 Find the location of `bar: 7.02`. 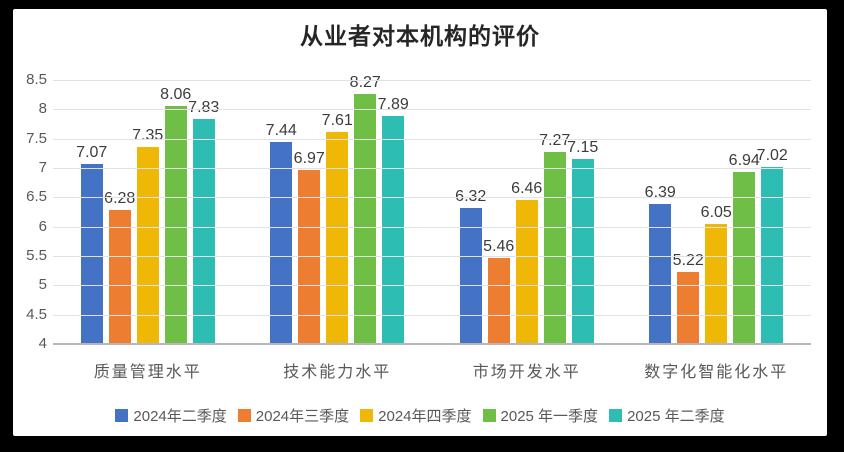

bar: 7.02 is located at coordinates (772, 245).